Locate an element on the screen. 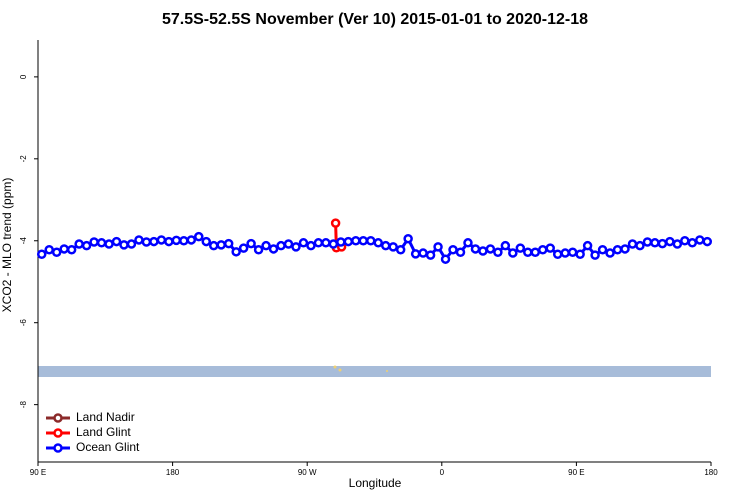  x-tick-label: 90 W is located at coordinates (307, 472).